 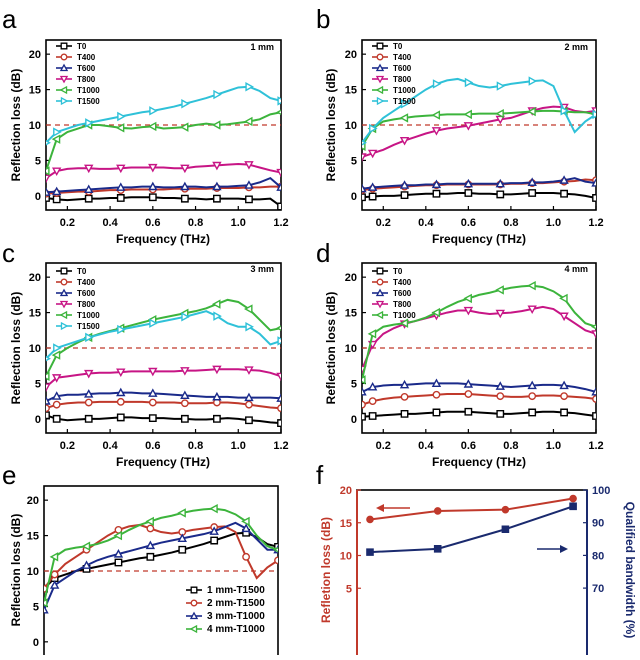 What do you see at coordinates (323, 19) in the screenshot?
I see `panel-letter: b` at bounding box center [323, 19].